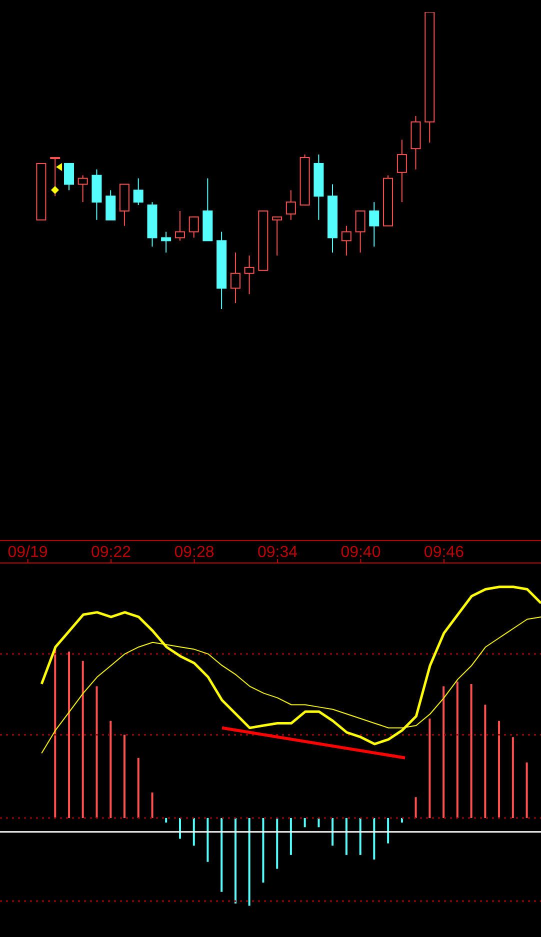  What do you see at coordinates (194, 552) in the screenshot?
I see `x-tick-label: 09:28` at bounding box center [194, 552].